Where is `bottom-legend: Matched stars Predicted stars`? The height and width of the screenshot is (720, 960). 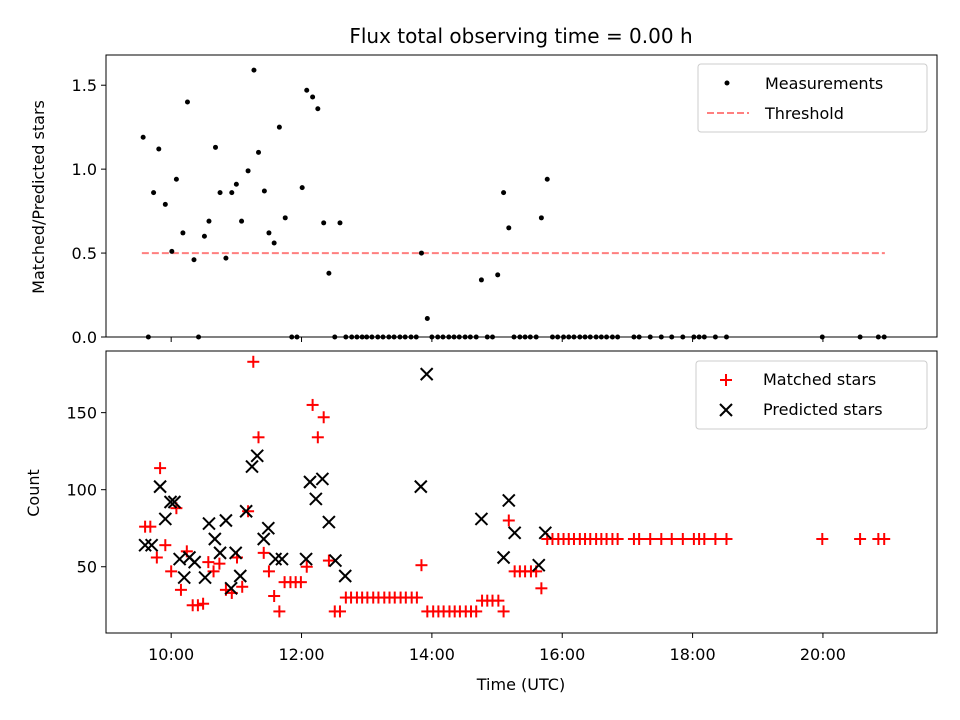 bottom-legend: Matched stars Predicted stars is located at coordinates (811, 395).